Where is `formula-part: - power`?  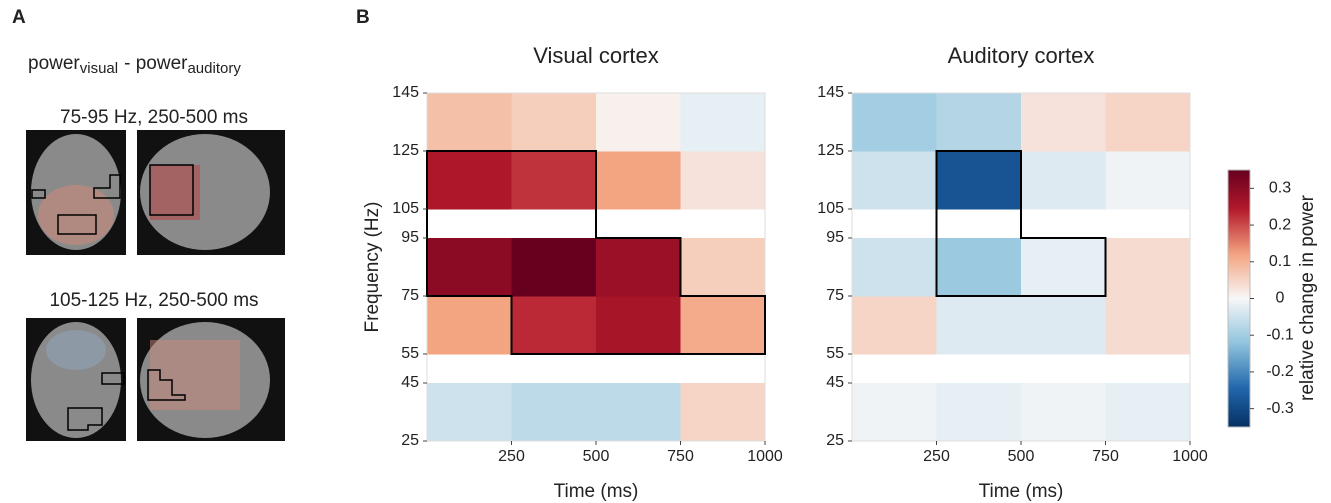 formula-part: - power is located at coordinates (156, 63).